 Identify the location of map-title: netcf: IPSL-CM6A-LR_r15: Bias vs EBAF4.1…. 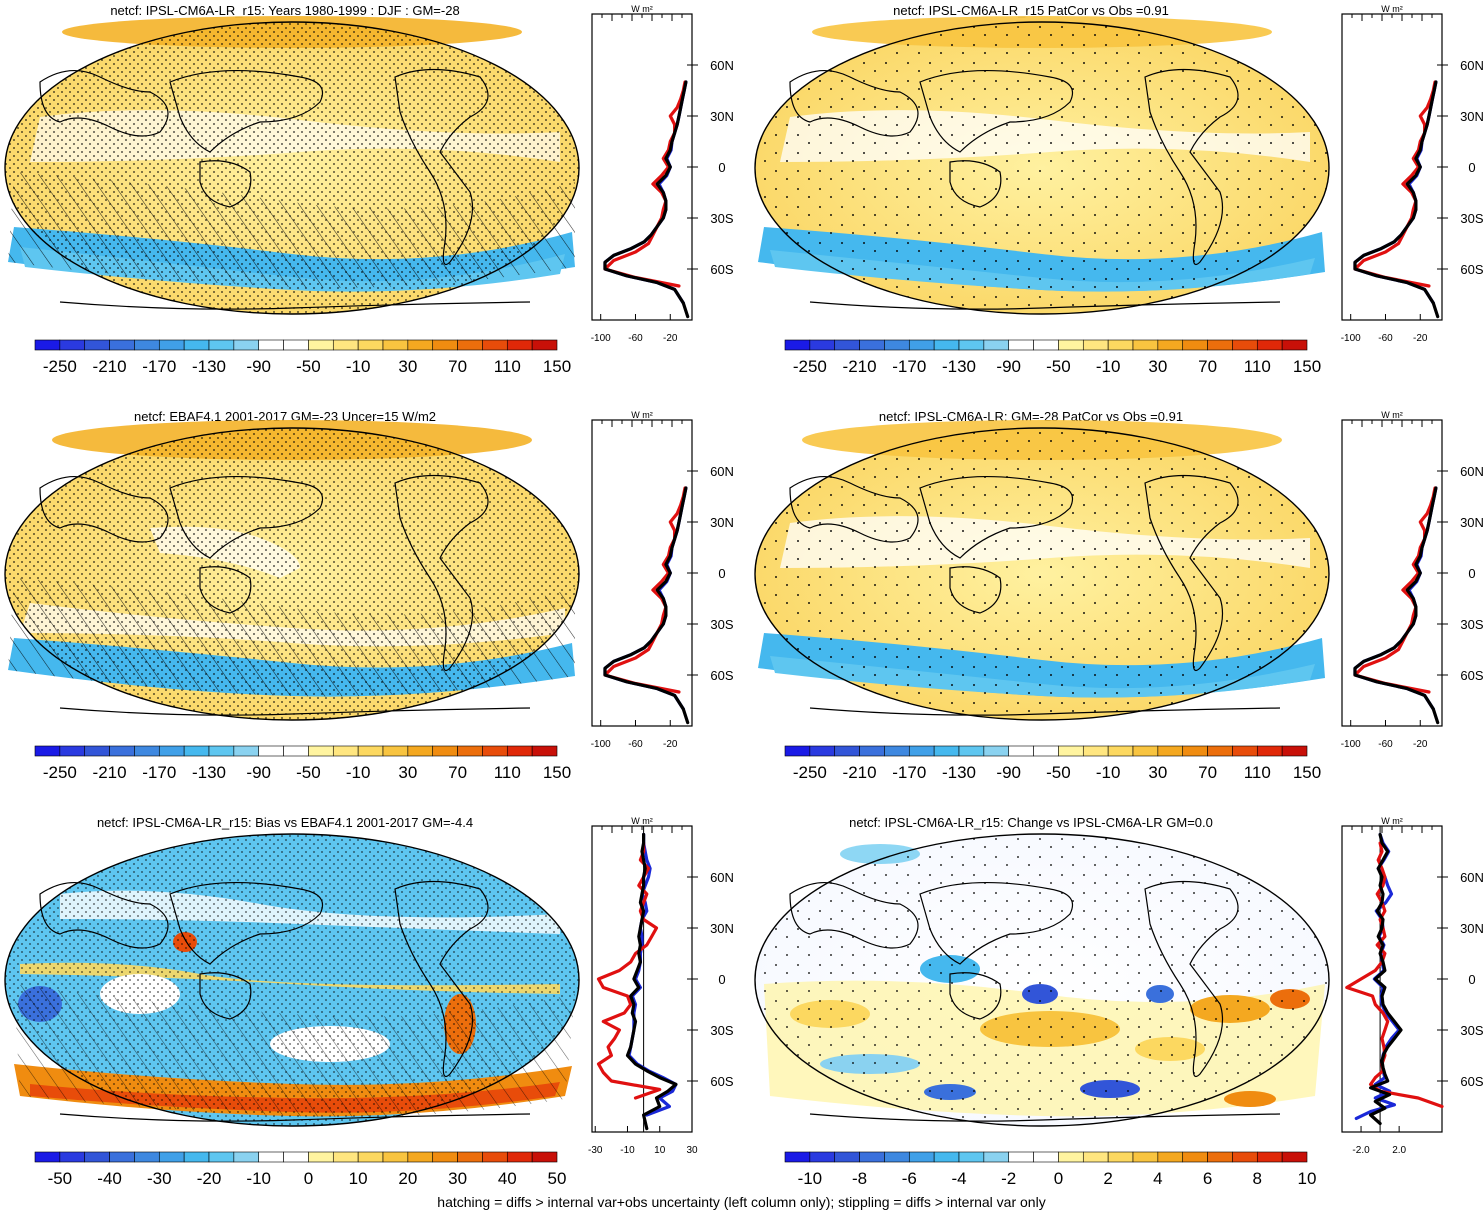
(285, 822).